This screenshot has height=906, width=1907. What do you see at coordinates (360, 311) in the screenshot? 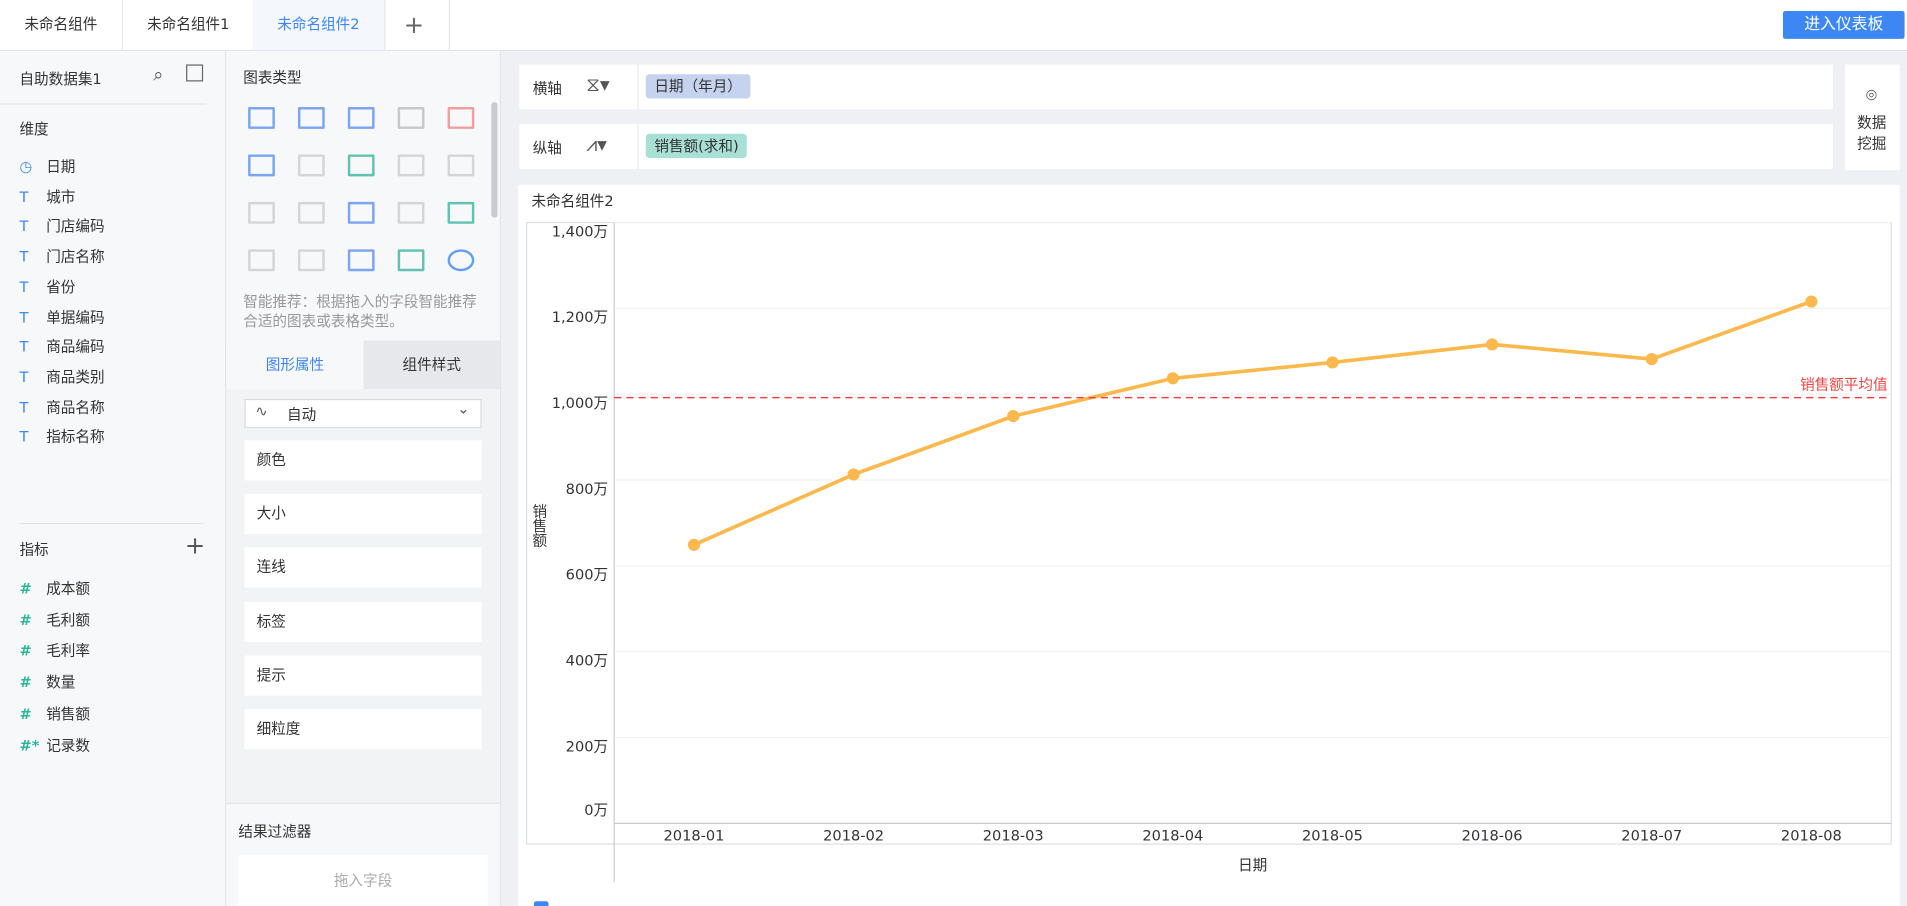
I see `chart-hint: 智能推荐：根据拖入的字段智能推荐合适的图表或表格类型。` at bounding box center [360, 311].